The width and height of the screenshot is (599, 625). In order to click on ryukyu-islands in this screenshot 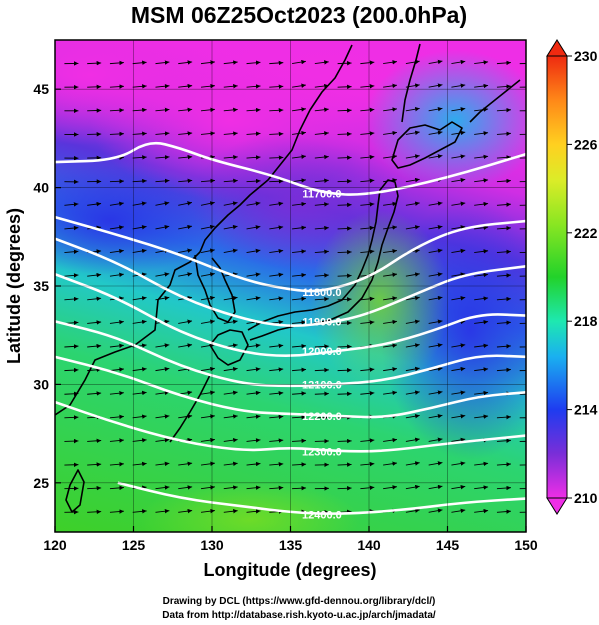, I will do `click(190, 408)`.